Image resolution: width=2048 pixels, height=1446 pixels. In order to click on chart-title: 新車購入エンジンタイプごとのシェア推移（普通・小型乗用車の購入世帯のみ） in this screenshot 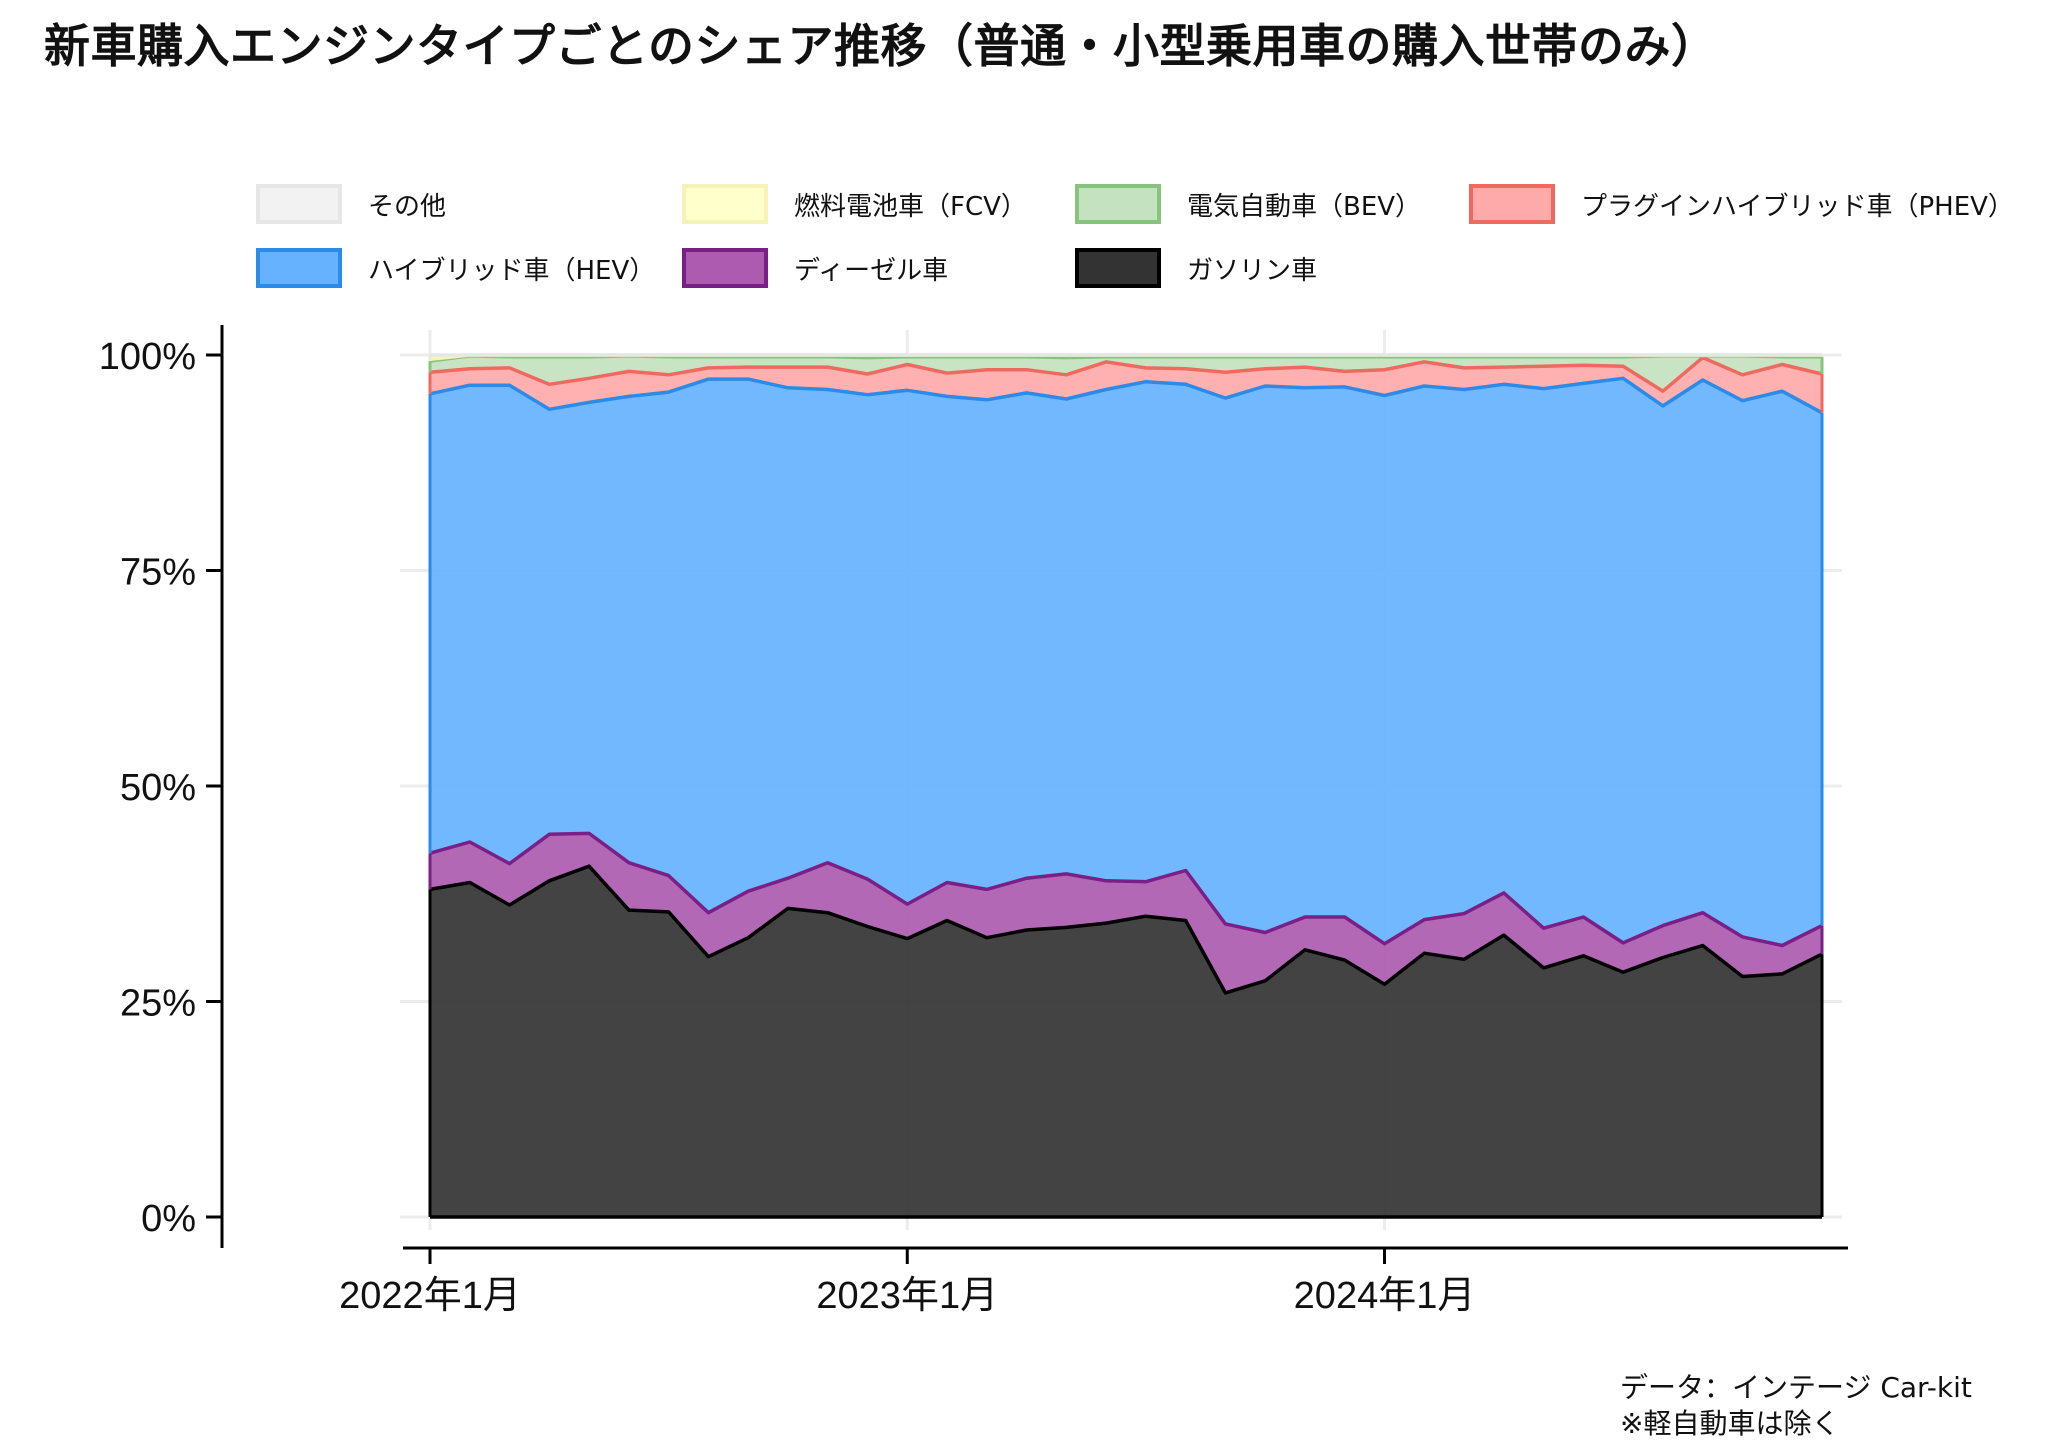, I will do `click(881, 46)`.